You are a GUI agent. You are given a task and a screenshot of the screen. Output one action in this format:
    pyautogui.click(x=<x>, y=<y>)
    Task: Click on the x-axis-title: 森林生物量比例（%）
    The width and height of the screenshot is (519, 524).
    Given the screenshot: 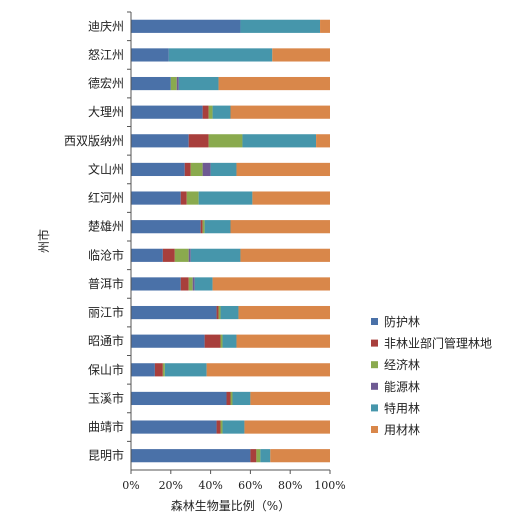 What is the action you would take?
    pyautogui.click(x=230, y=505)
    